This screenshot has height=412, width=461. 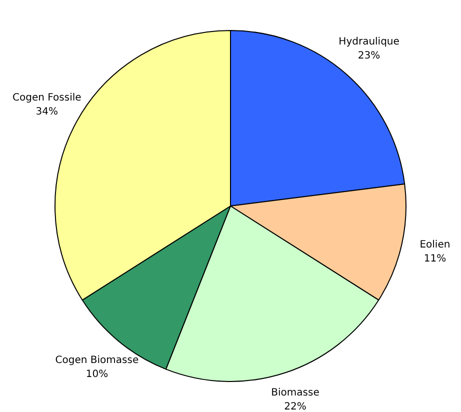 What do you see at coordinates (295, 393) in the screenshot?
I see `slice-label: Biomasse` at bounding box center [295, 393].